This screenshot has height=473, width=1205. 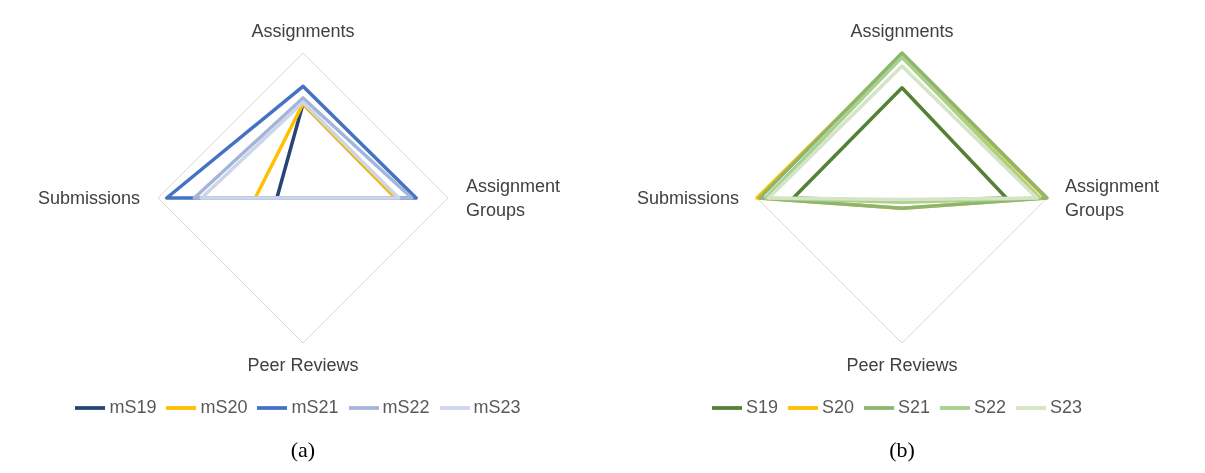 I want to click on legend-label: mS19, so click(x=133, y=406).